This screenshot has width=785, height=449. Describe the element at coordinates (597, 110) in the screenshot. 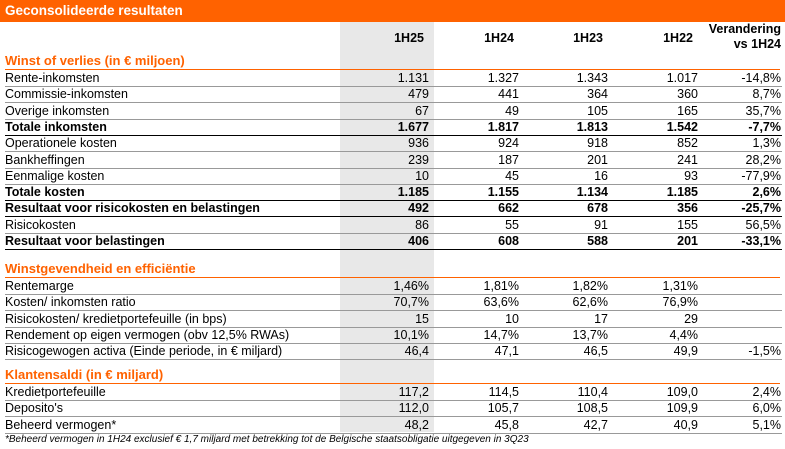

I see `value-cell: 105` at that location.